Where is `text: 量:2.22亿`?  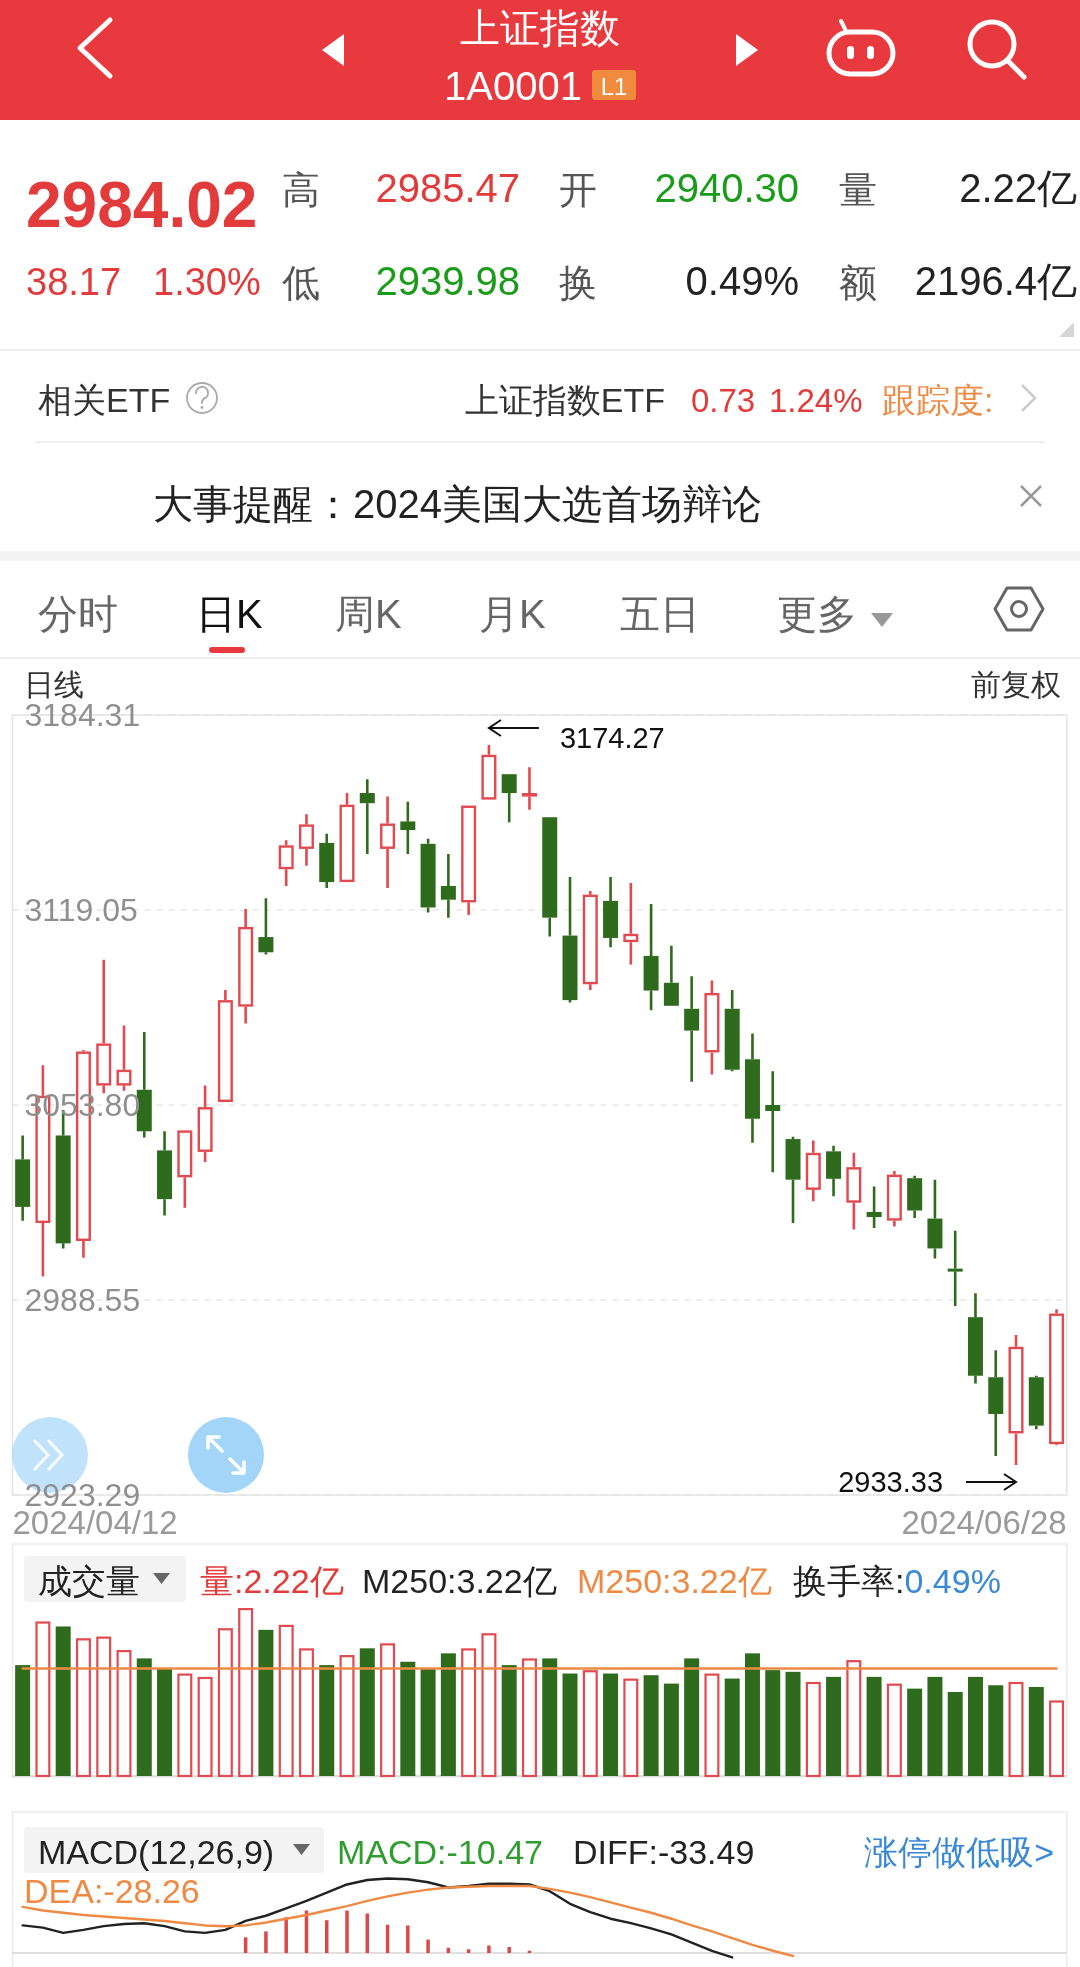
text: 量:2.22亿 is located at coordinates (272, 1581).